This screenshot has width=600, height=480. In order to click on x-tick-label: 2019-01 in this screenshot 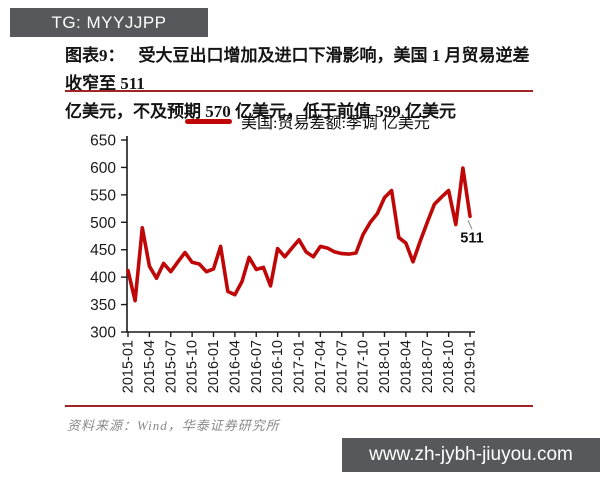, I will do `click(471, 366)`.